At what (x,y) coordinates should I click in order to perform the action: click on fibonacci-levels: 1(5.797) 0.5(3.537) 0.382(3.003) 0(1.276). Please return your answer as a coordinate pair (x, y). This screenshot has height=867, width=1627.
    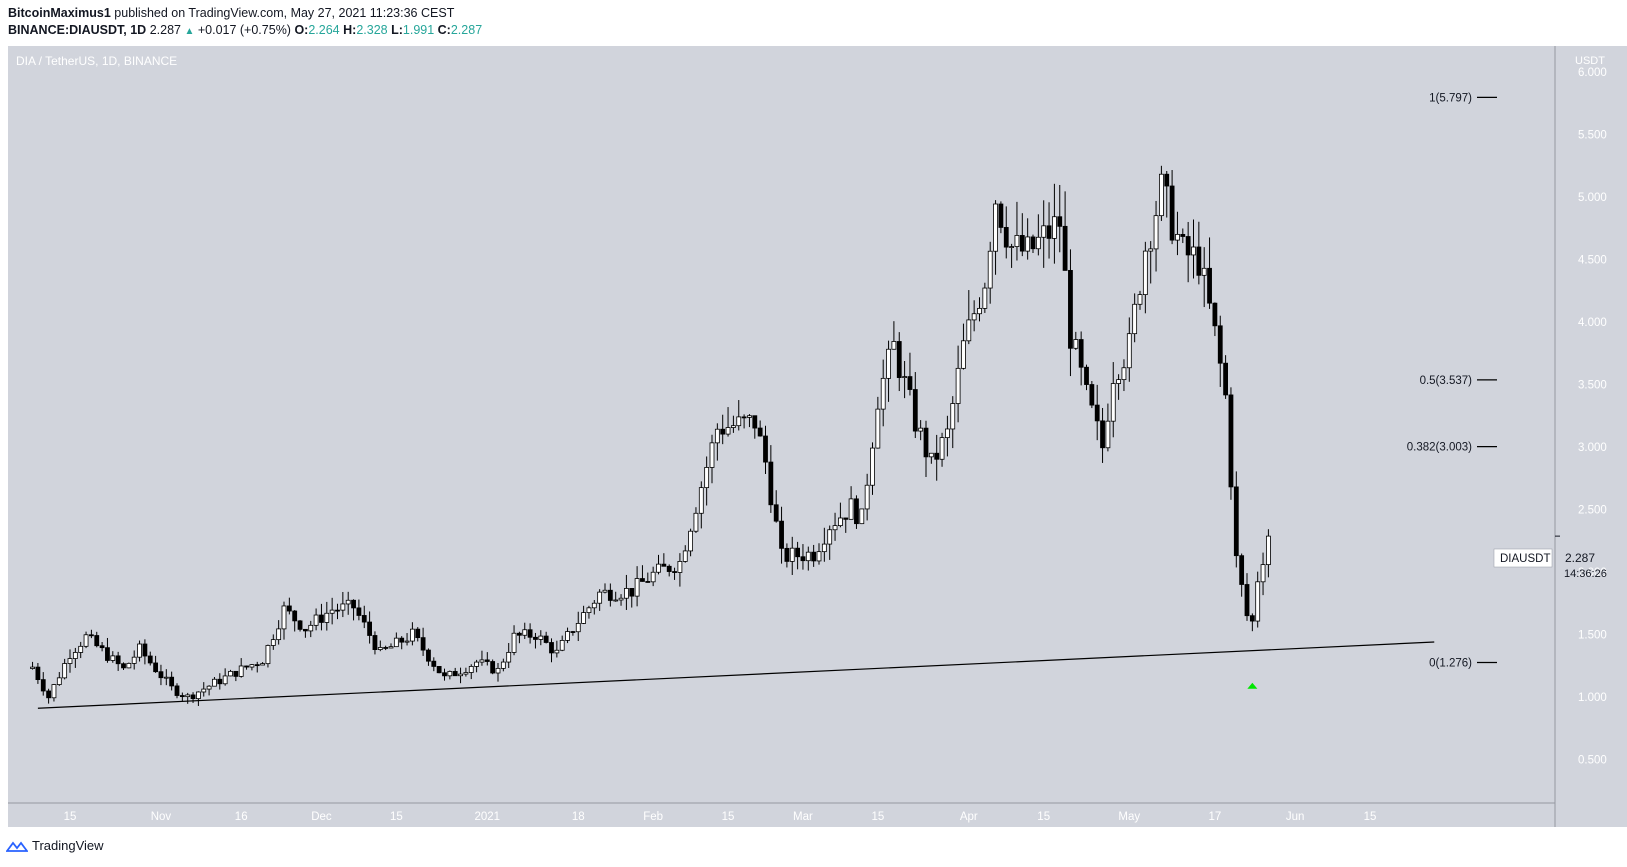
    Looking at the image, I should click on (1452, 381).